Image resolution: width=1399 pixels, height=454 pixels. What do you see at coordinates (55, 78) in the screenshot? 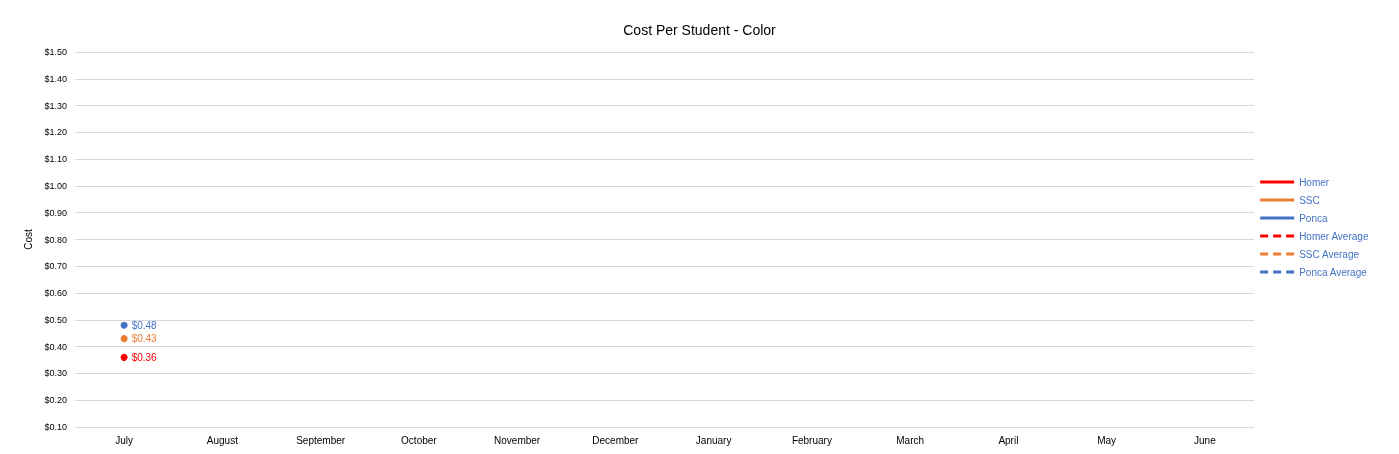
I see `y-tick-label: $1.40` at bounding box center [55, 78].